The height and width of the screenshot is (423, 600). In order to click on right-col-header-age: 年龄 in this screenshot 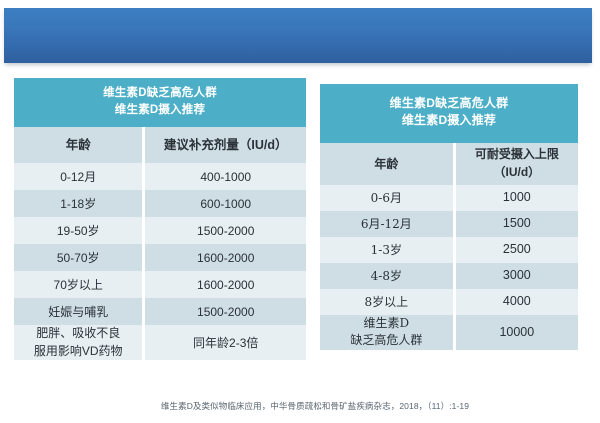, I will do `click(388, 163)`.